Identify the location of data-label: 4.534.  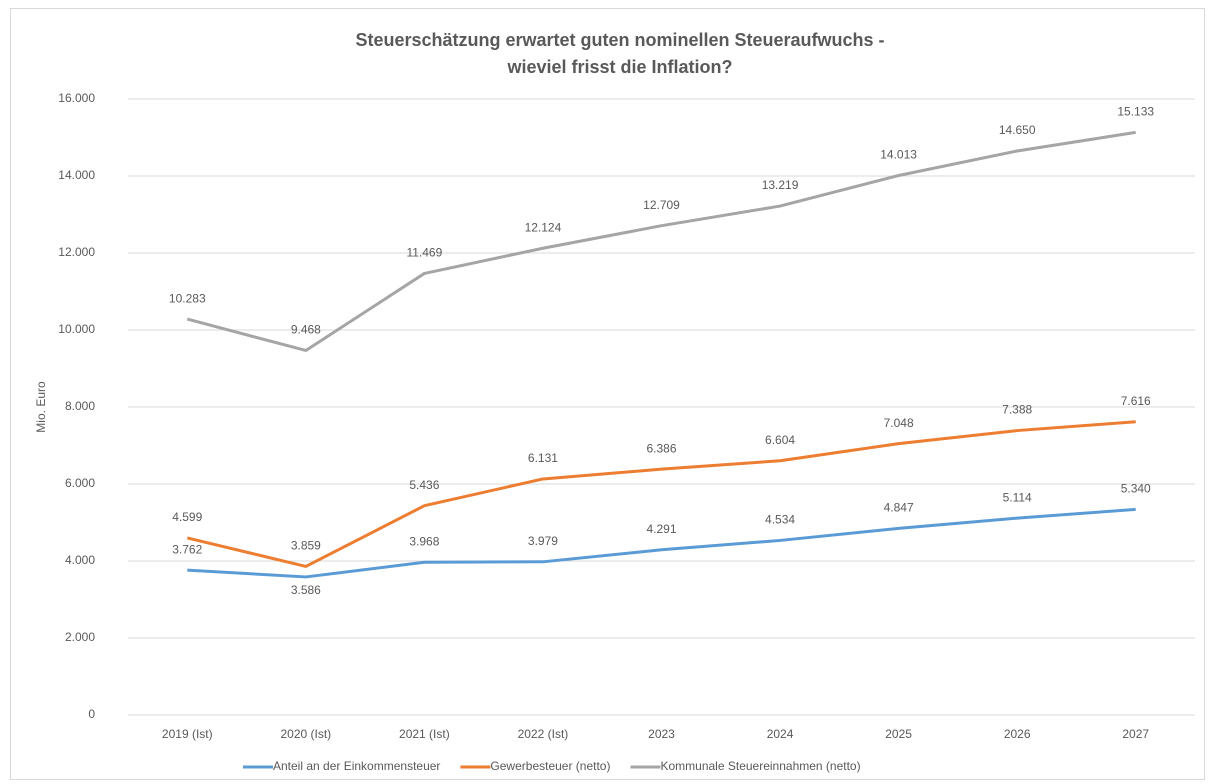
(780, 520).